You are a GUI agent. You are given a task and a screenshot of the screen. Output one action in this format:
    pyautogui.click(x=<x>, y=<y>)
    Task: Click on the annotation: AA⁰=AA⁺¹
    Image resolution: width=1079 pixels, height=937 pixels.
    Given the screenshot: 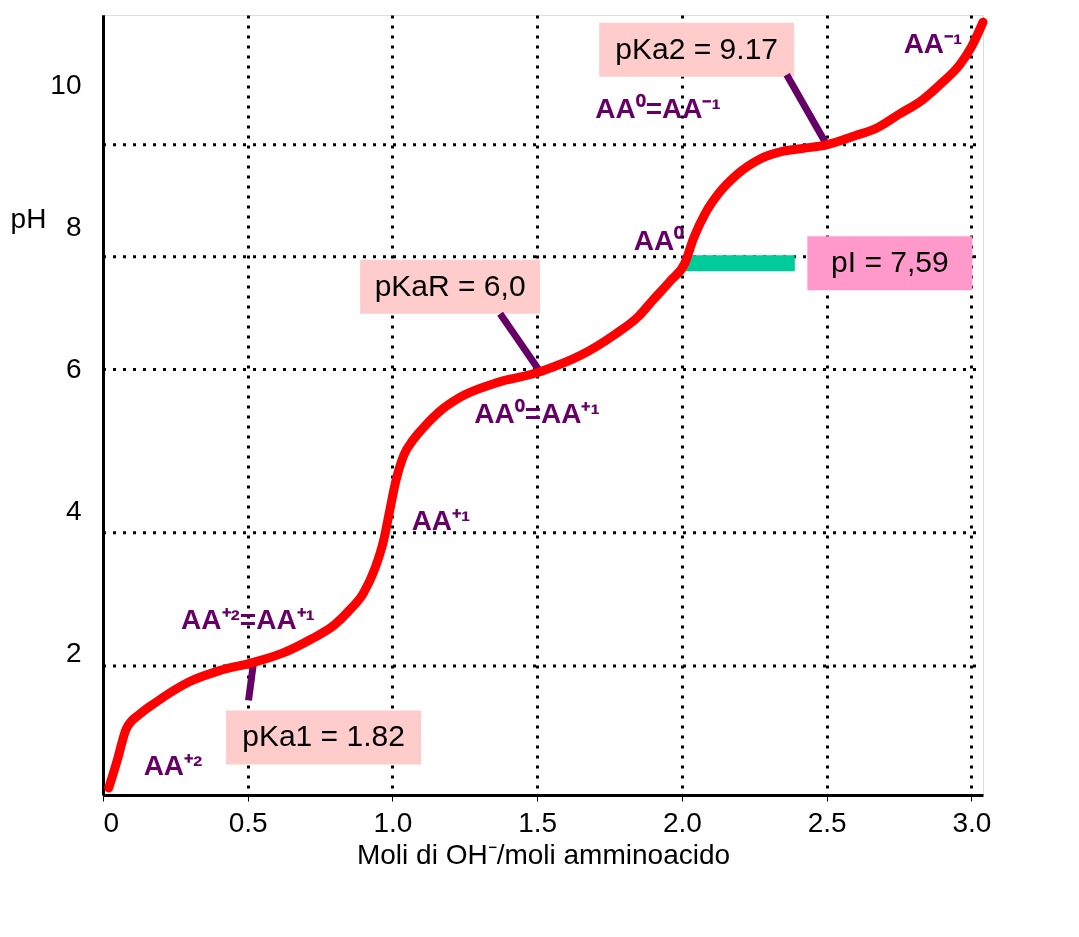 What is the action you would take?
    pyautogui.click(x=537, y=413)
    